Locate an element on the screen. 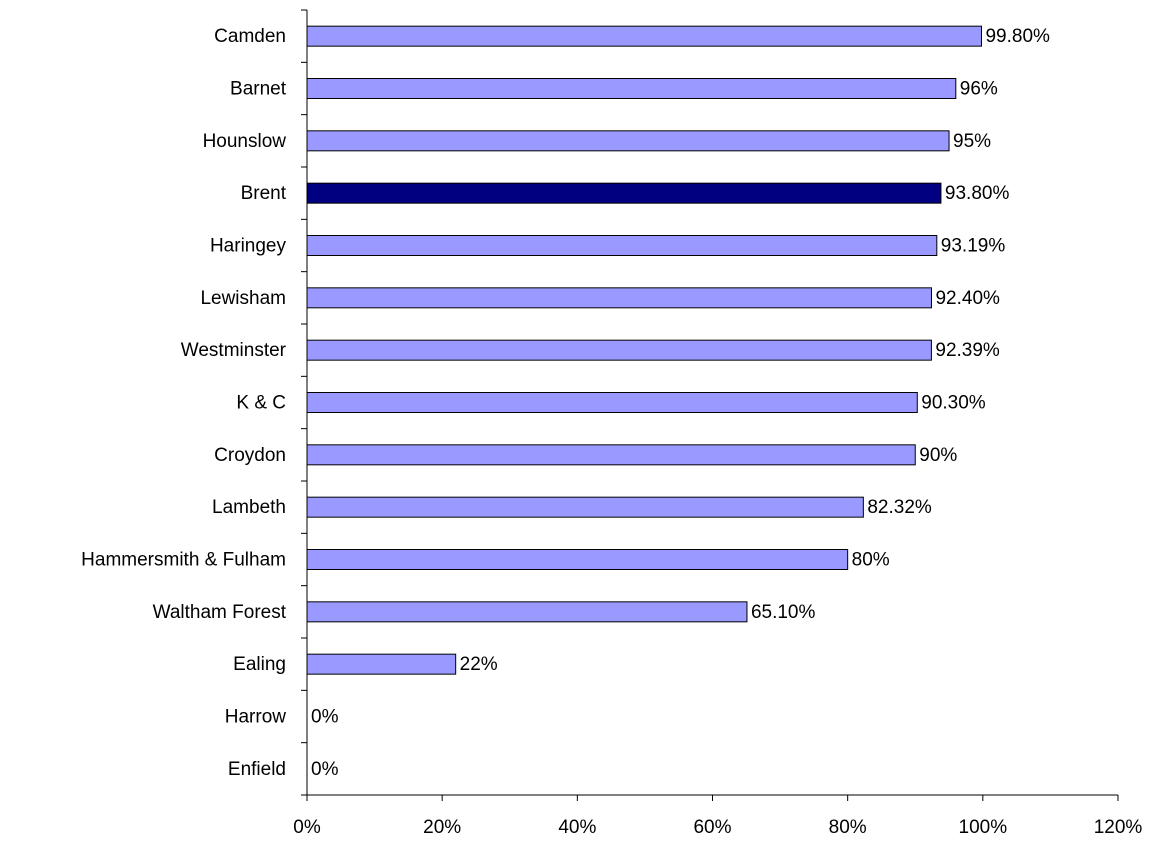 The height and width of the screenshot is (843, 1154). y-tick-label: Harrow is located at coordinates (256, 717).